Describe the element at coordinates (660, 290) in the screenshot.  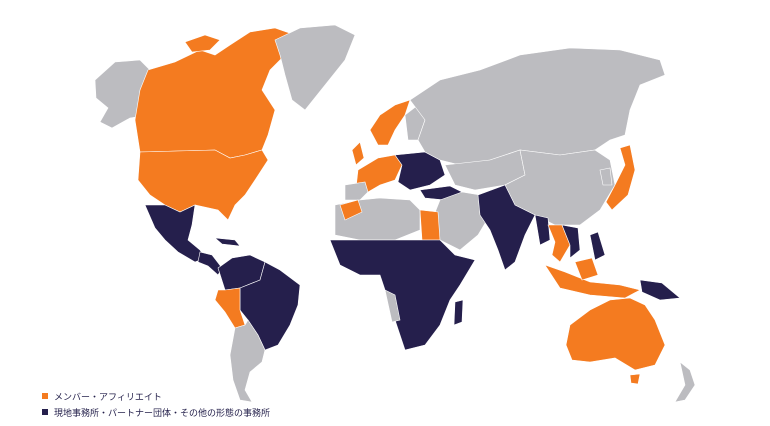
I see `region-papua` at that location.